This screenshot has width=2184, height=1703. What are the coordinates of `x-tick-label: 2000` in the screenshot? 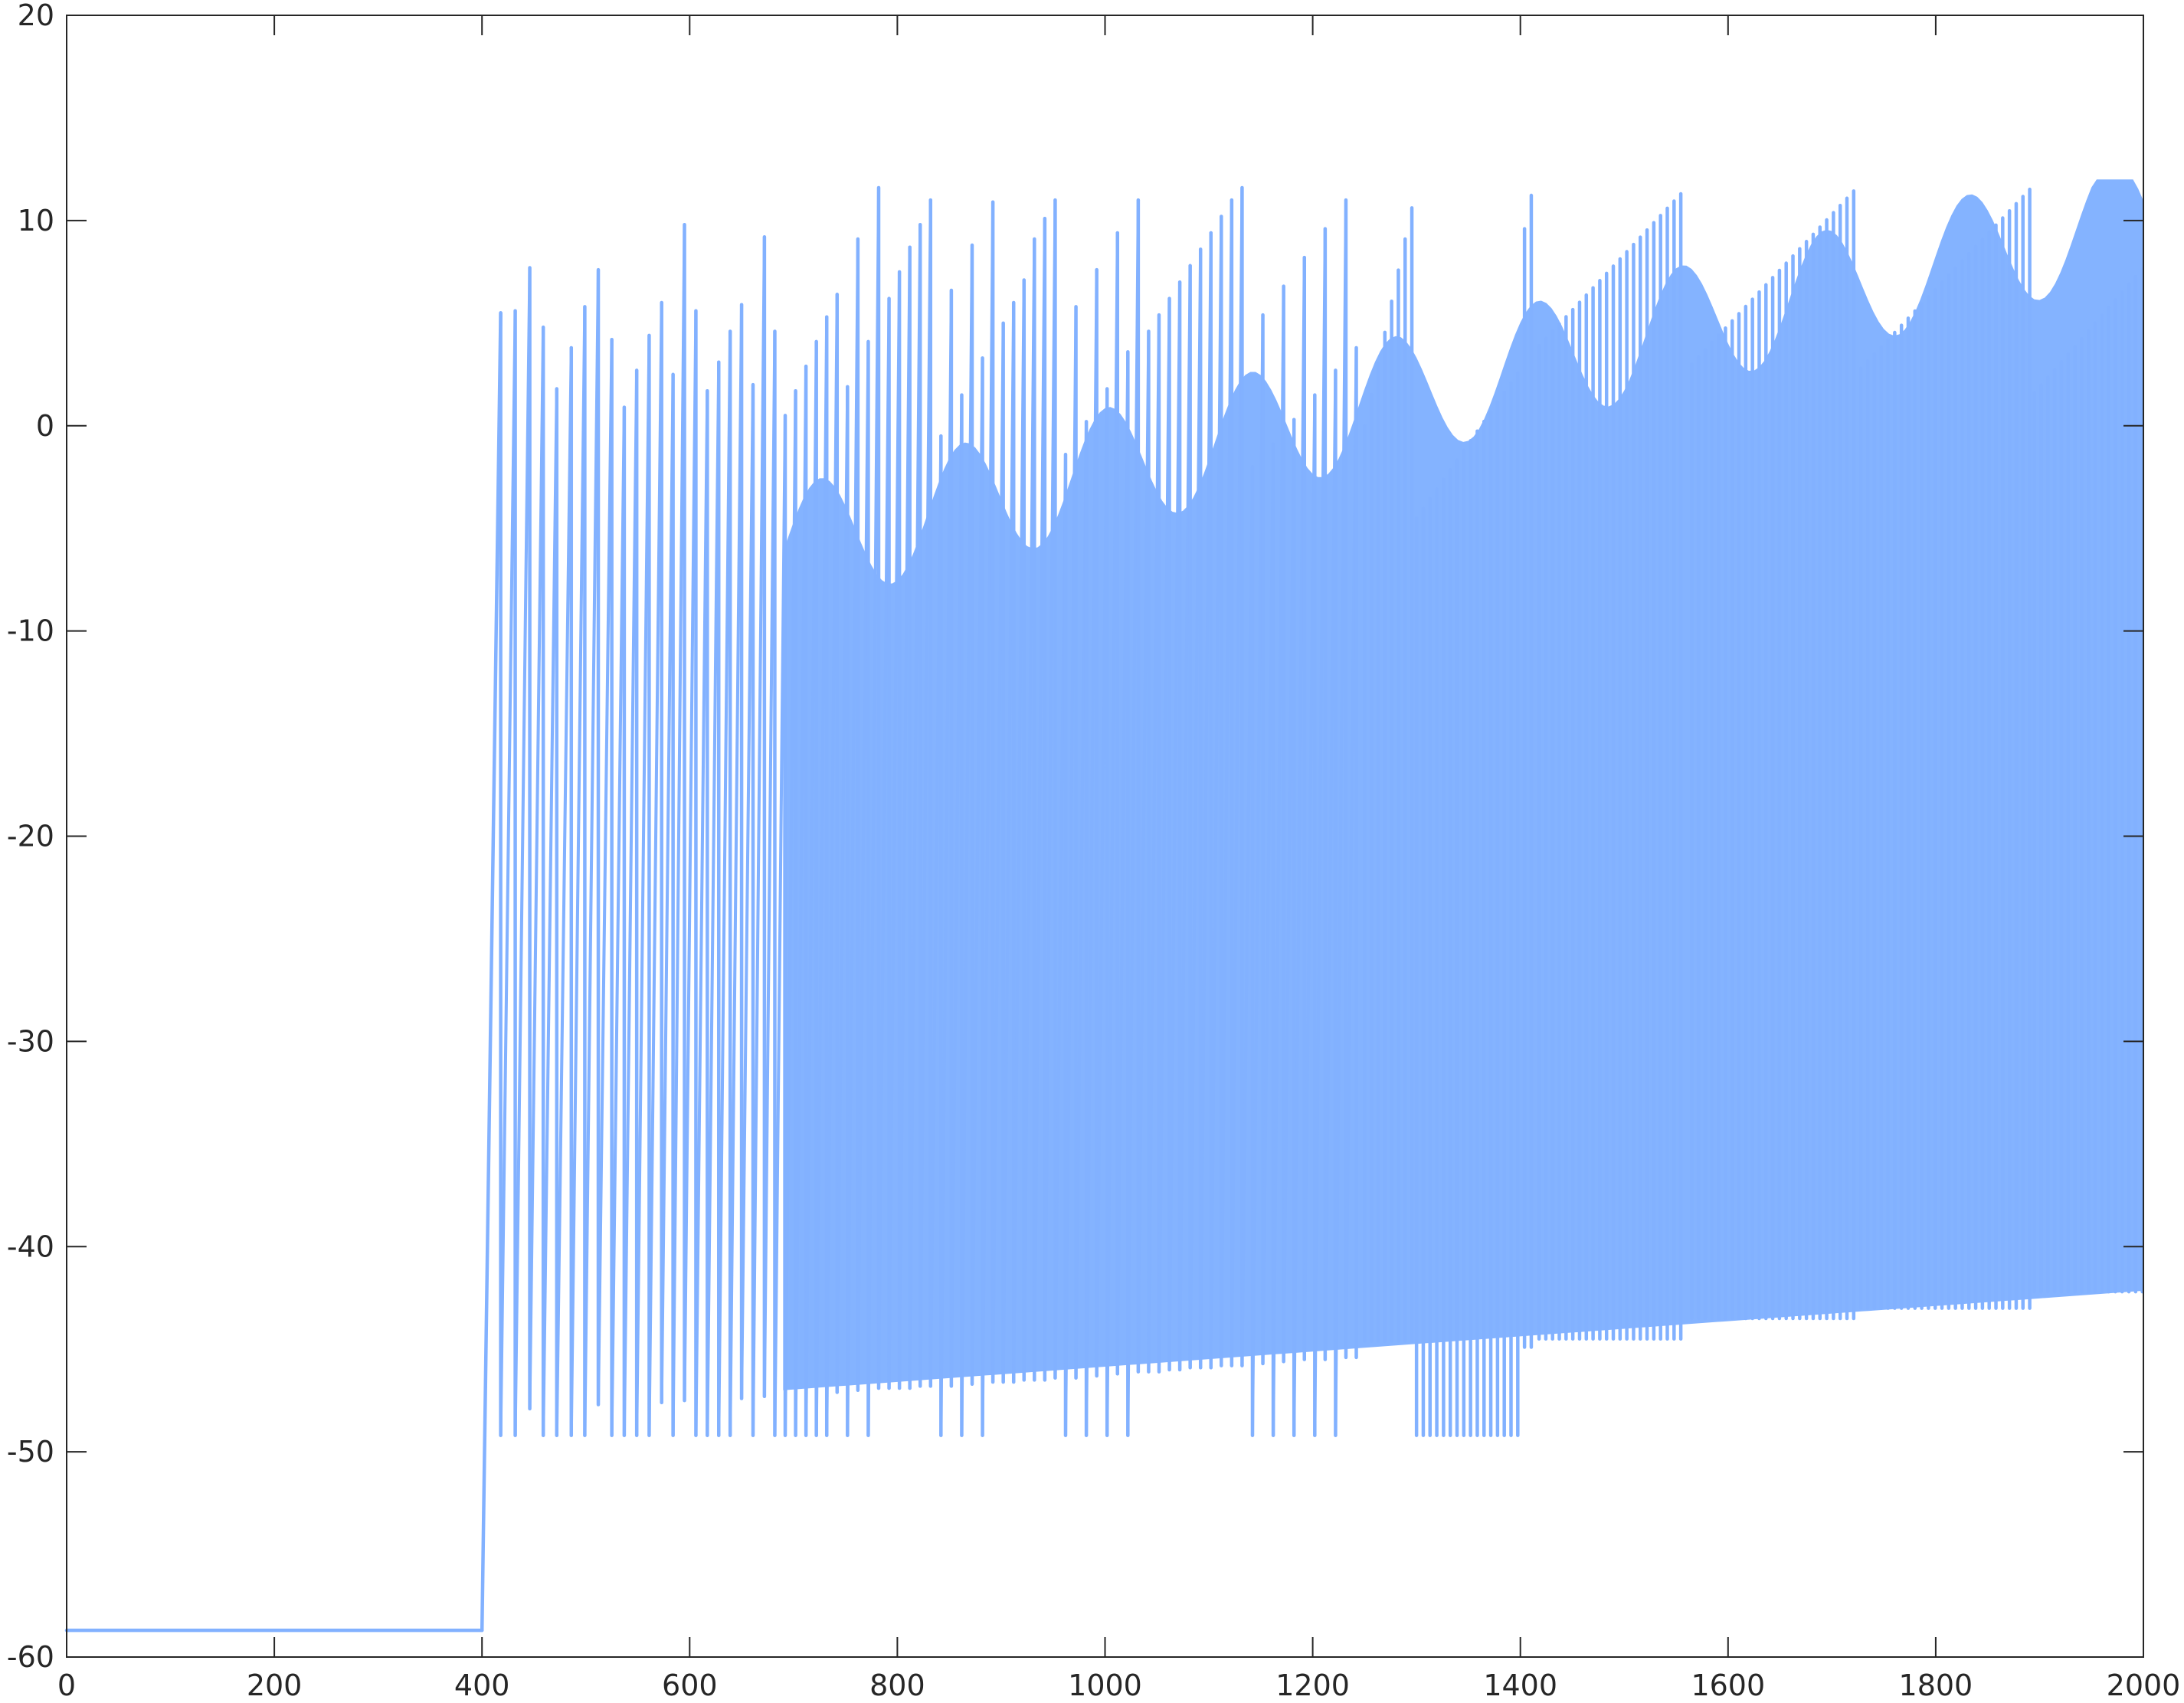 It's located at (2144, 1686).